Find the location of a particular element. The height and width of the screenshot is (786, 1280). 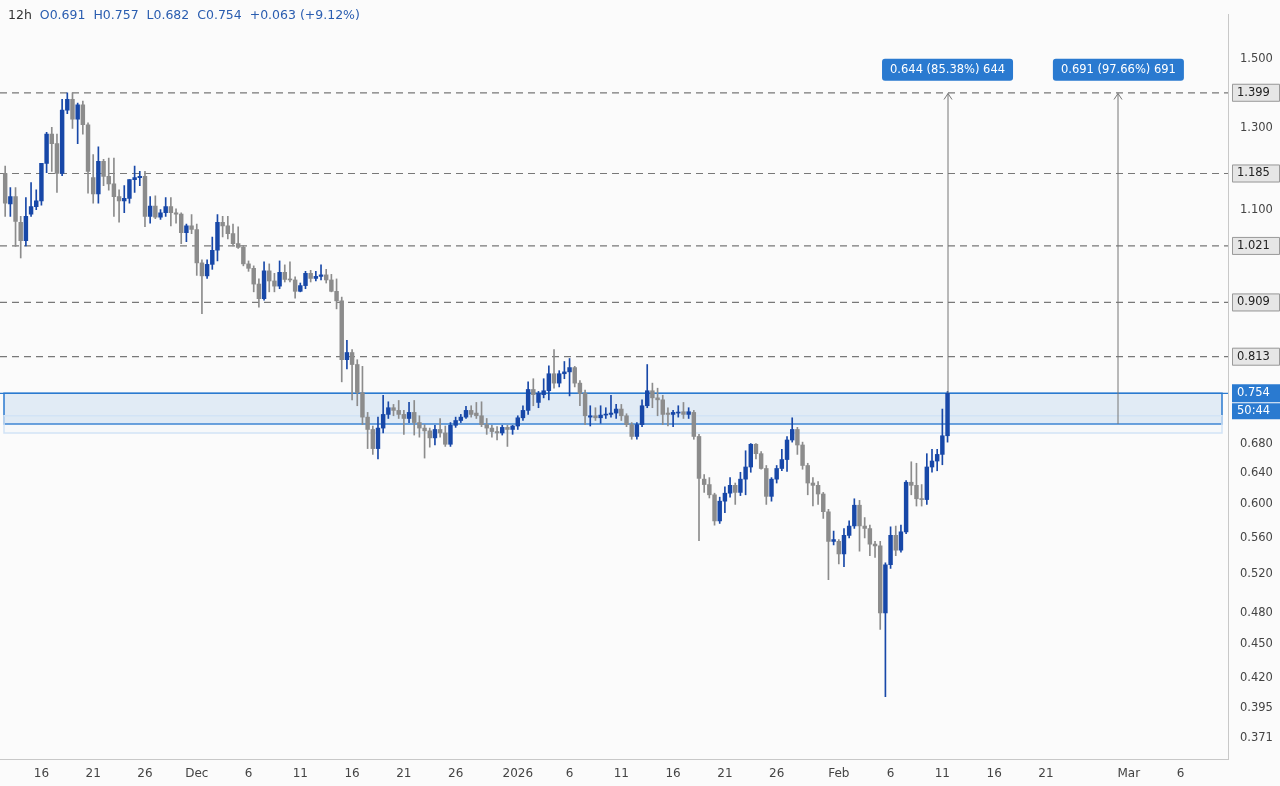

y-tick-label: 0.420 is located at coordinates (1256, 676).